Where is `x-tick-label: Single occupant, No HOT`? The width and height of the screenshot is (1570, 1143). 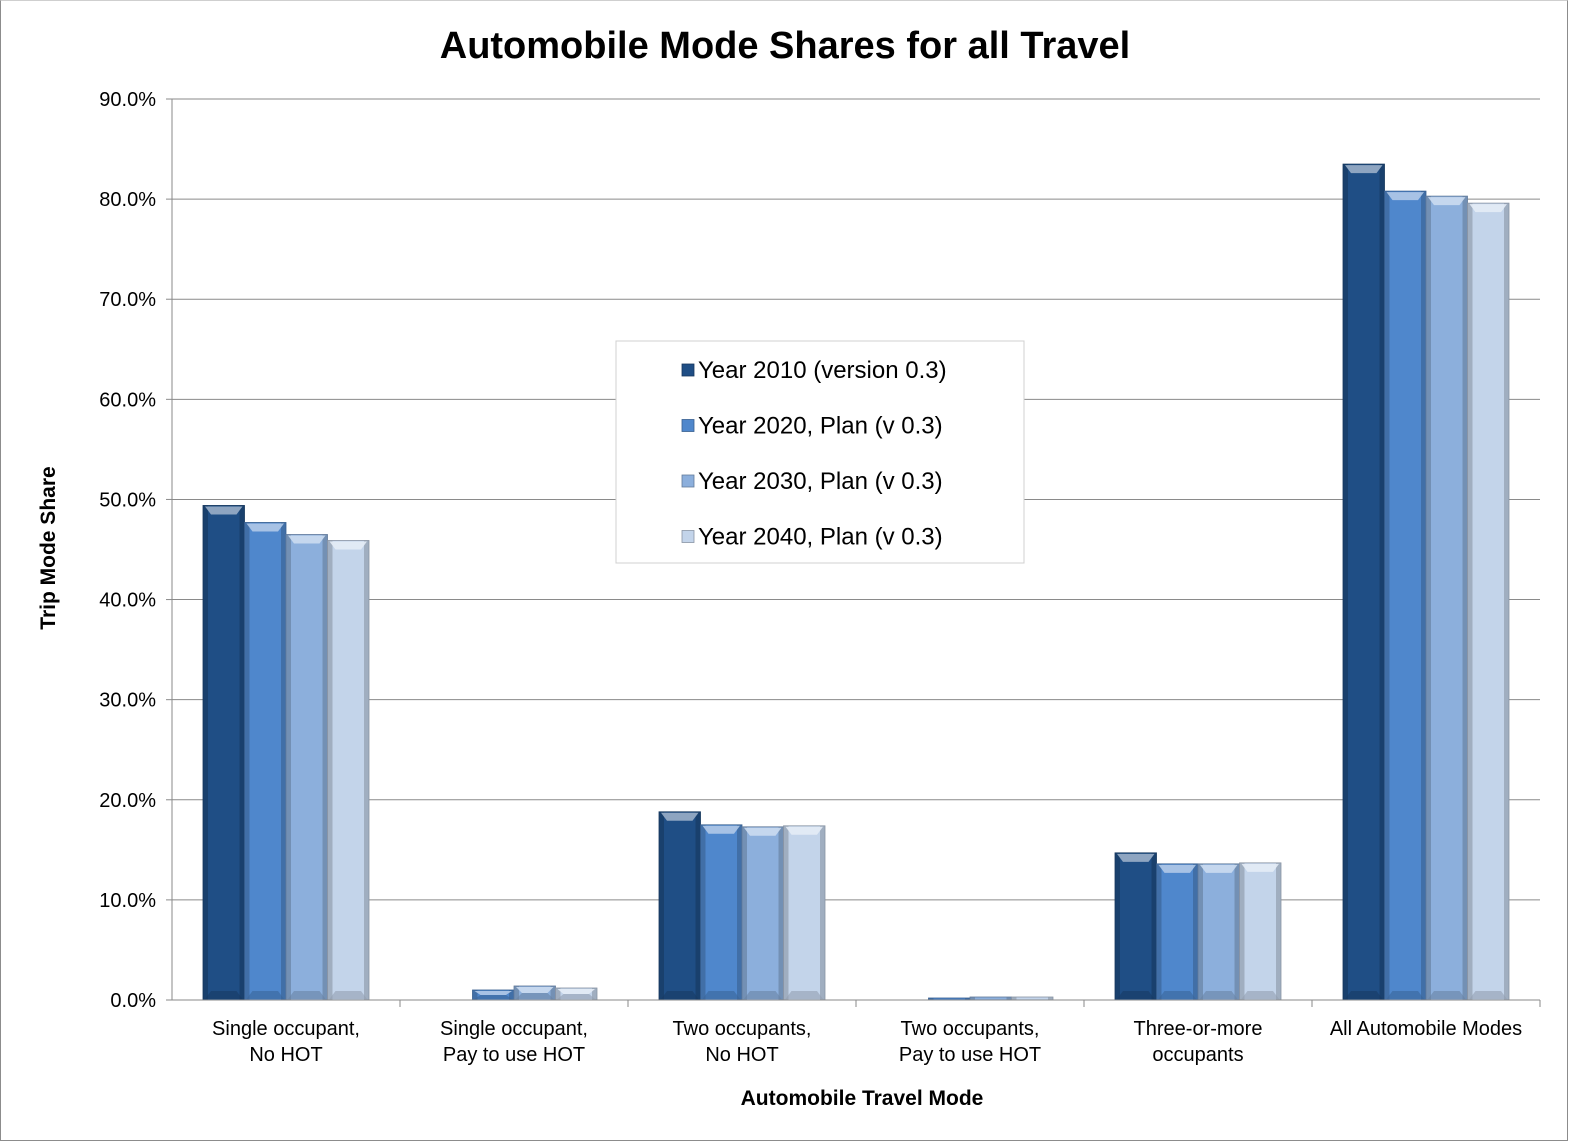 x-tick-label: Single occupant, No HOT is located at coordinates (286, 1042).